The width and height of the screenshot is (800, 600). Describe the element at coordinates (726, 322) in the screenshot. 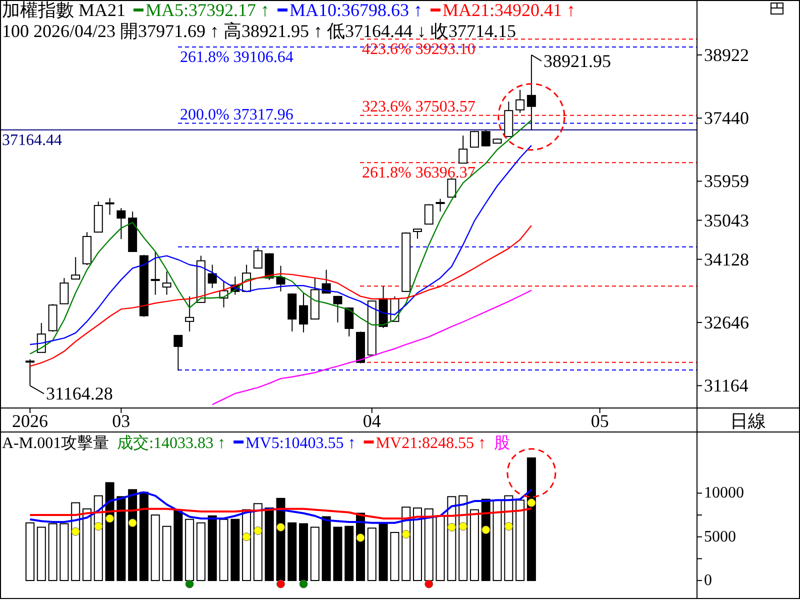

I see `y-tick-label: 32646` at that location.